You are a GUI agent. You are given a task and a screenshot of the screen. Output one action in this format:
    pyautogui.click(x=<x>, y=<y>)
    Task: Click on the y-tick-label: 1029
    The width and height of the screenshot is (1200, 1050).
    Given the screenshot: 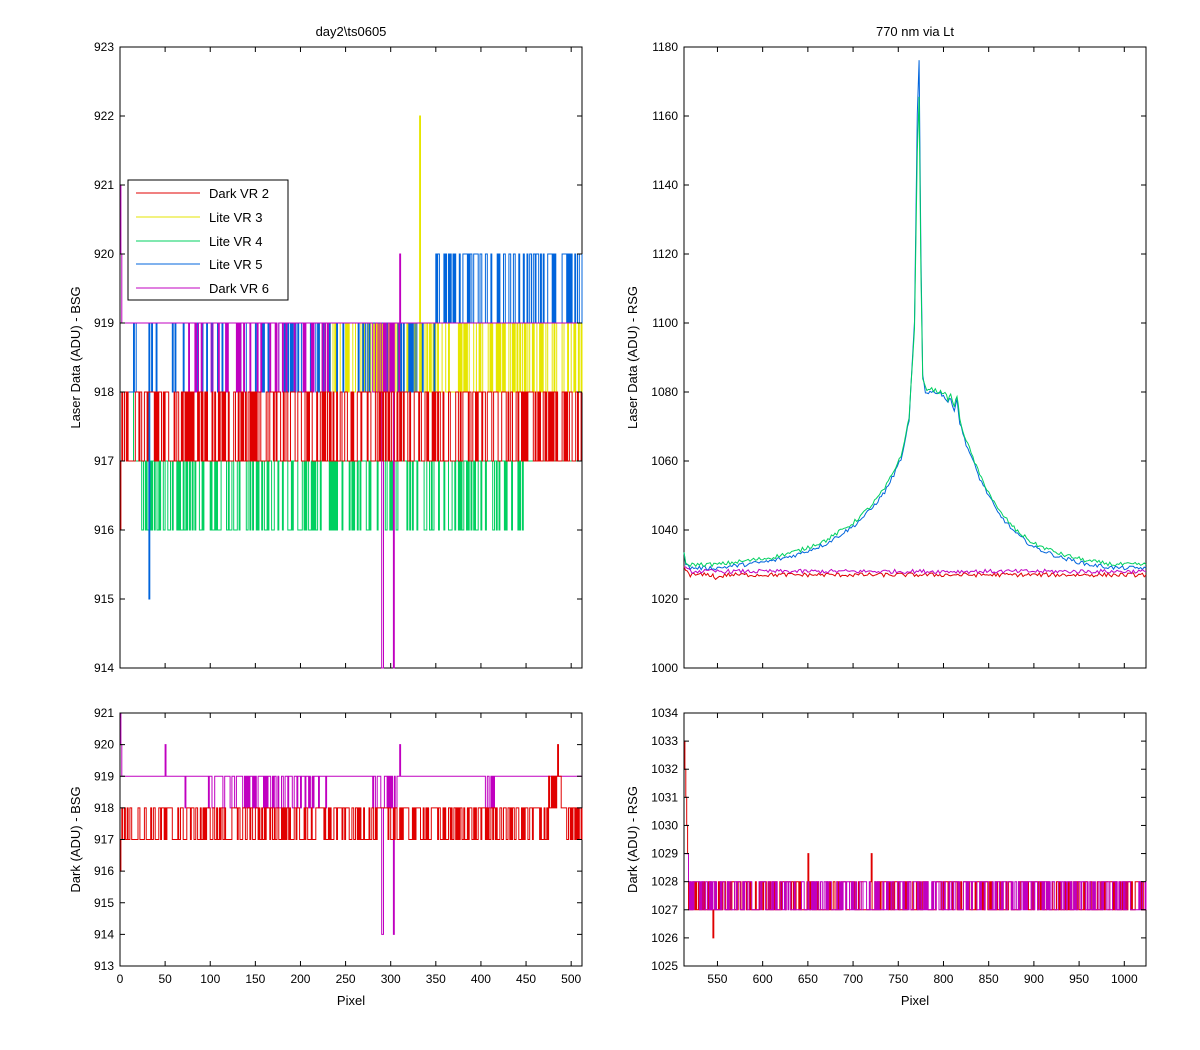 What is the action you would take?
    pyautogui.click(x=664, y=854)
    